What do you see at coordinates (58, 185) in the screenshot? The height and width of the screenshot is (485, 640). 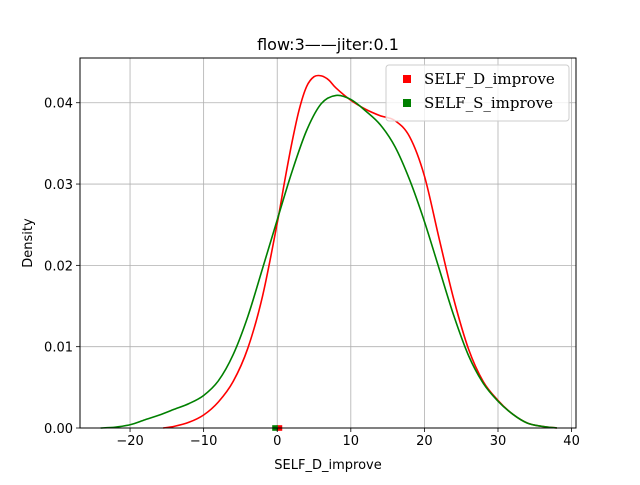 I see `y-tick-label: 0.03` at bounding box center [58, 185].